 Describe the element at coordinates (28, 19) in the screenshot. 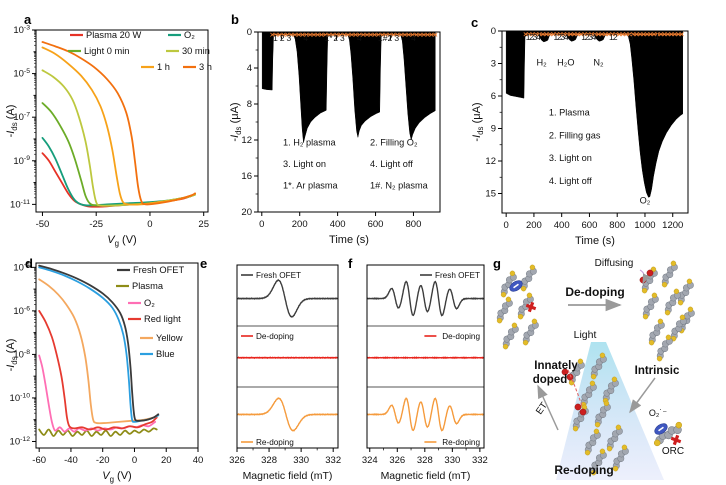

I see `panel-a-letter: a` at that location.